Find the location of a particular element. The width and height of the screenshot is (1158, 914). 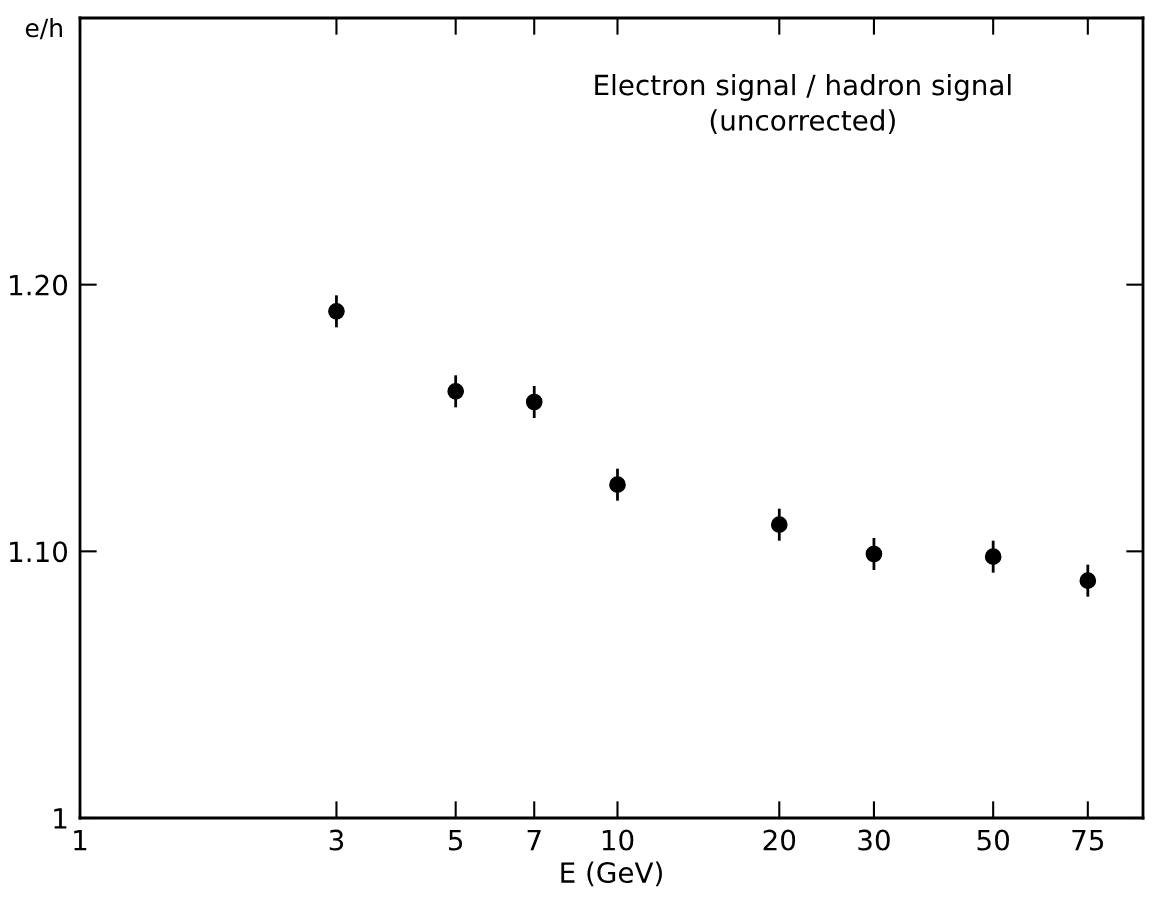

x-tick-label: 1 is located at coordinates (80, 840).